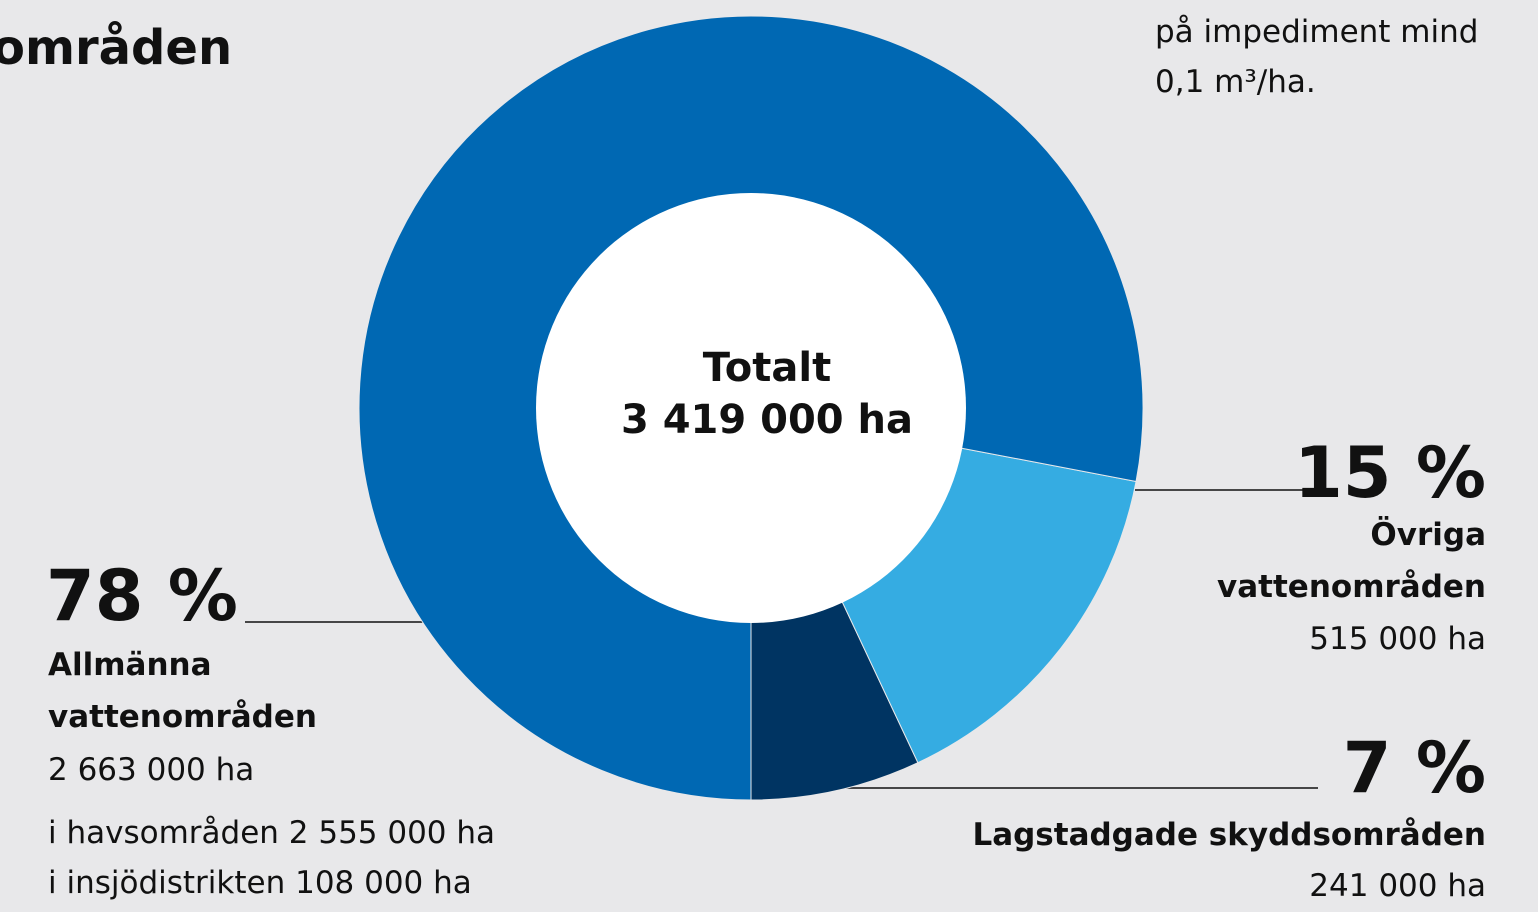 The height and width of the screenshot is (912, 1538). I want to click on chart-title: områden, so click(116, 48).